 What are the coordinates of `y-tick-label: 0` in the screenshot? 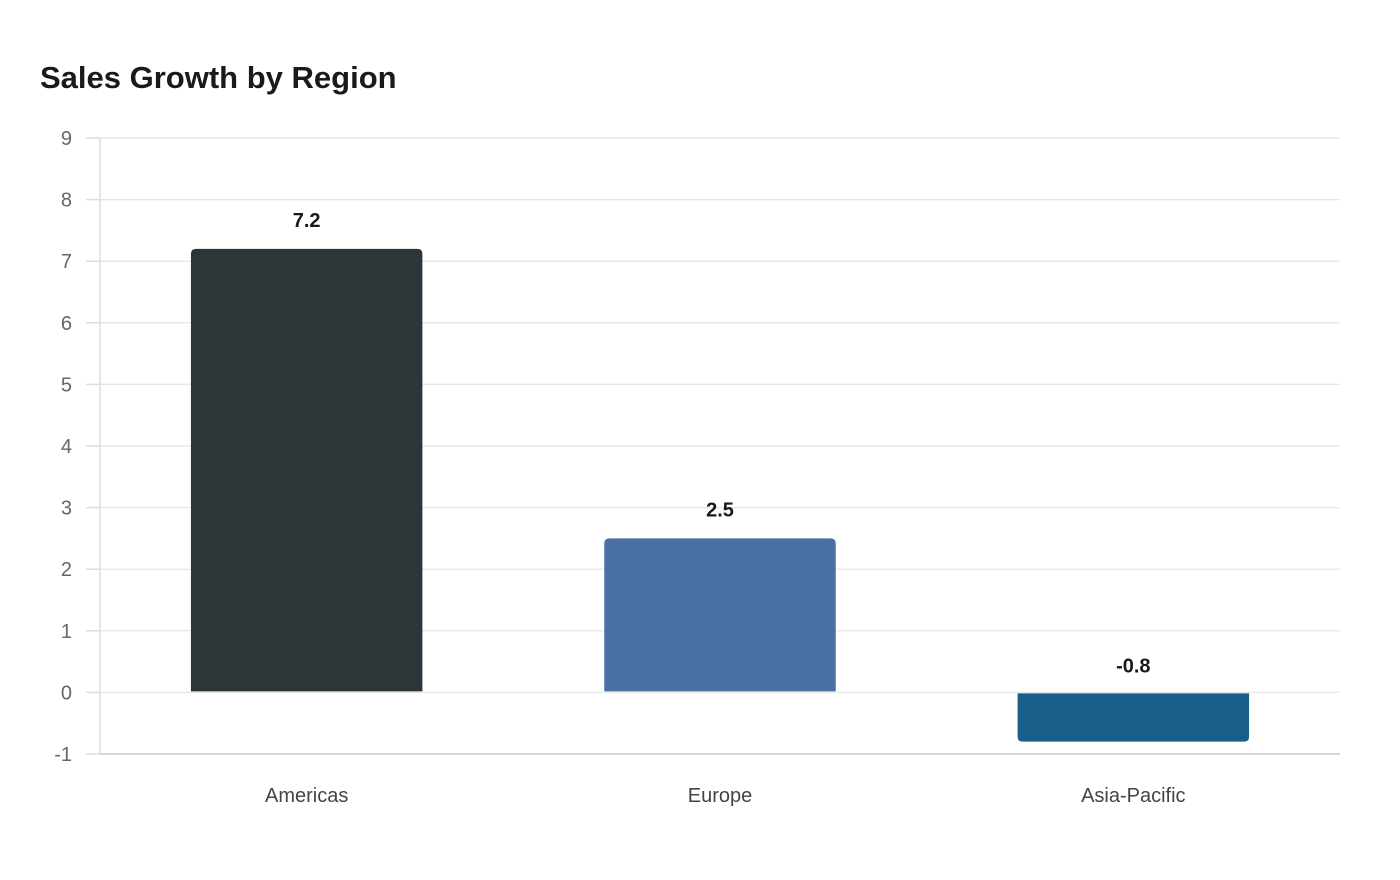 It's located at (66, 693).